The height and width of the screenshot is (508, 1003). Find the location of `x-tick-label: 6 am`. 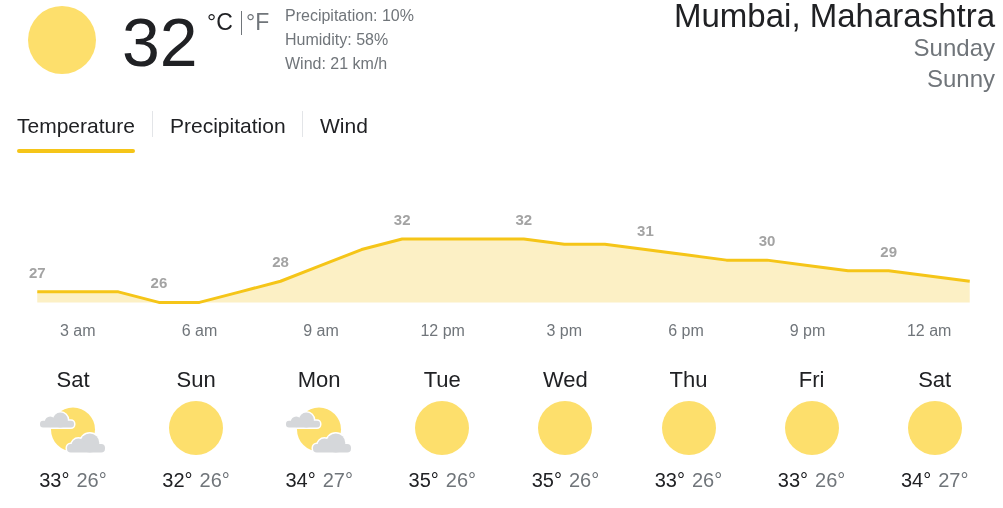

x-tick-label: 6 am is located at coordinates (199, 330).